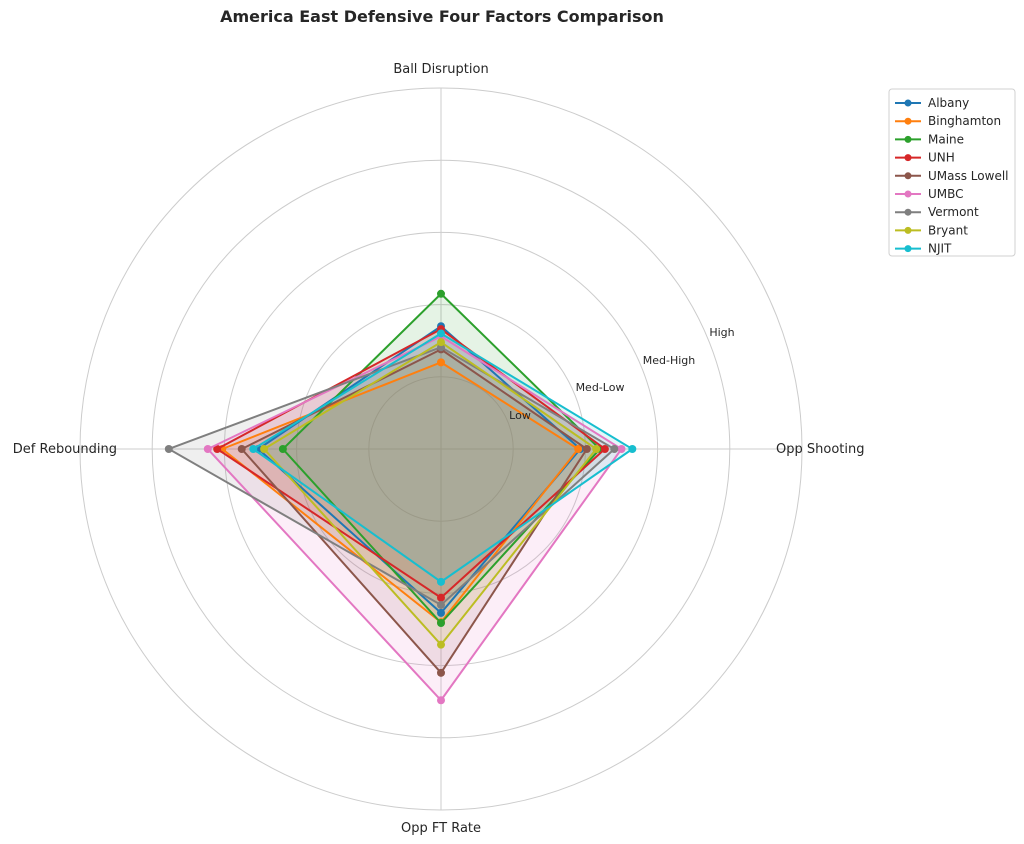 The width and height of the screenshot is (1024, 844). What do you see at coordinates (65, 449) in the screenshot?
I see `axis-label: Def Rebounding` at bounding box center [65, 449].